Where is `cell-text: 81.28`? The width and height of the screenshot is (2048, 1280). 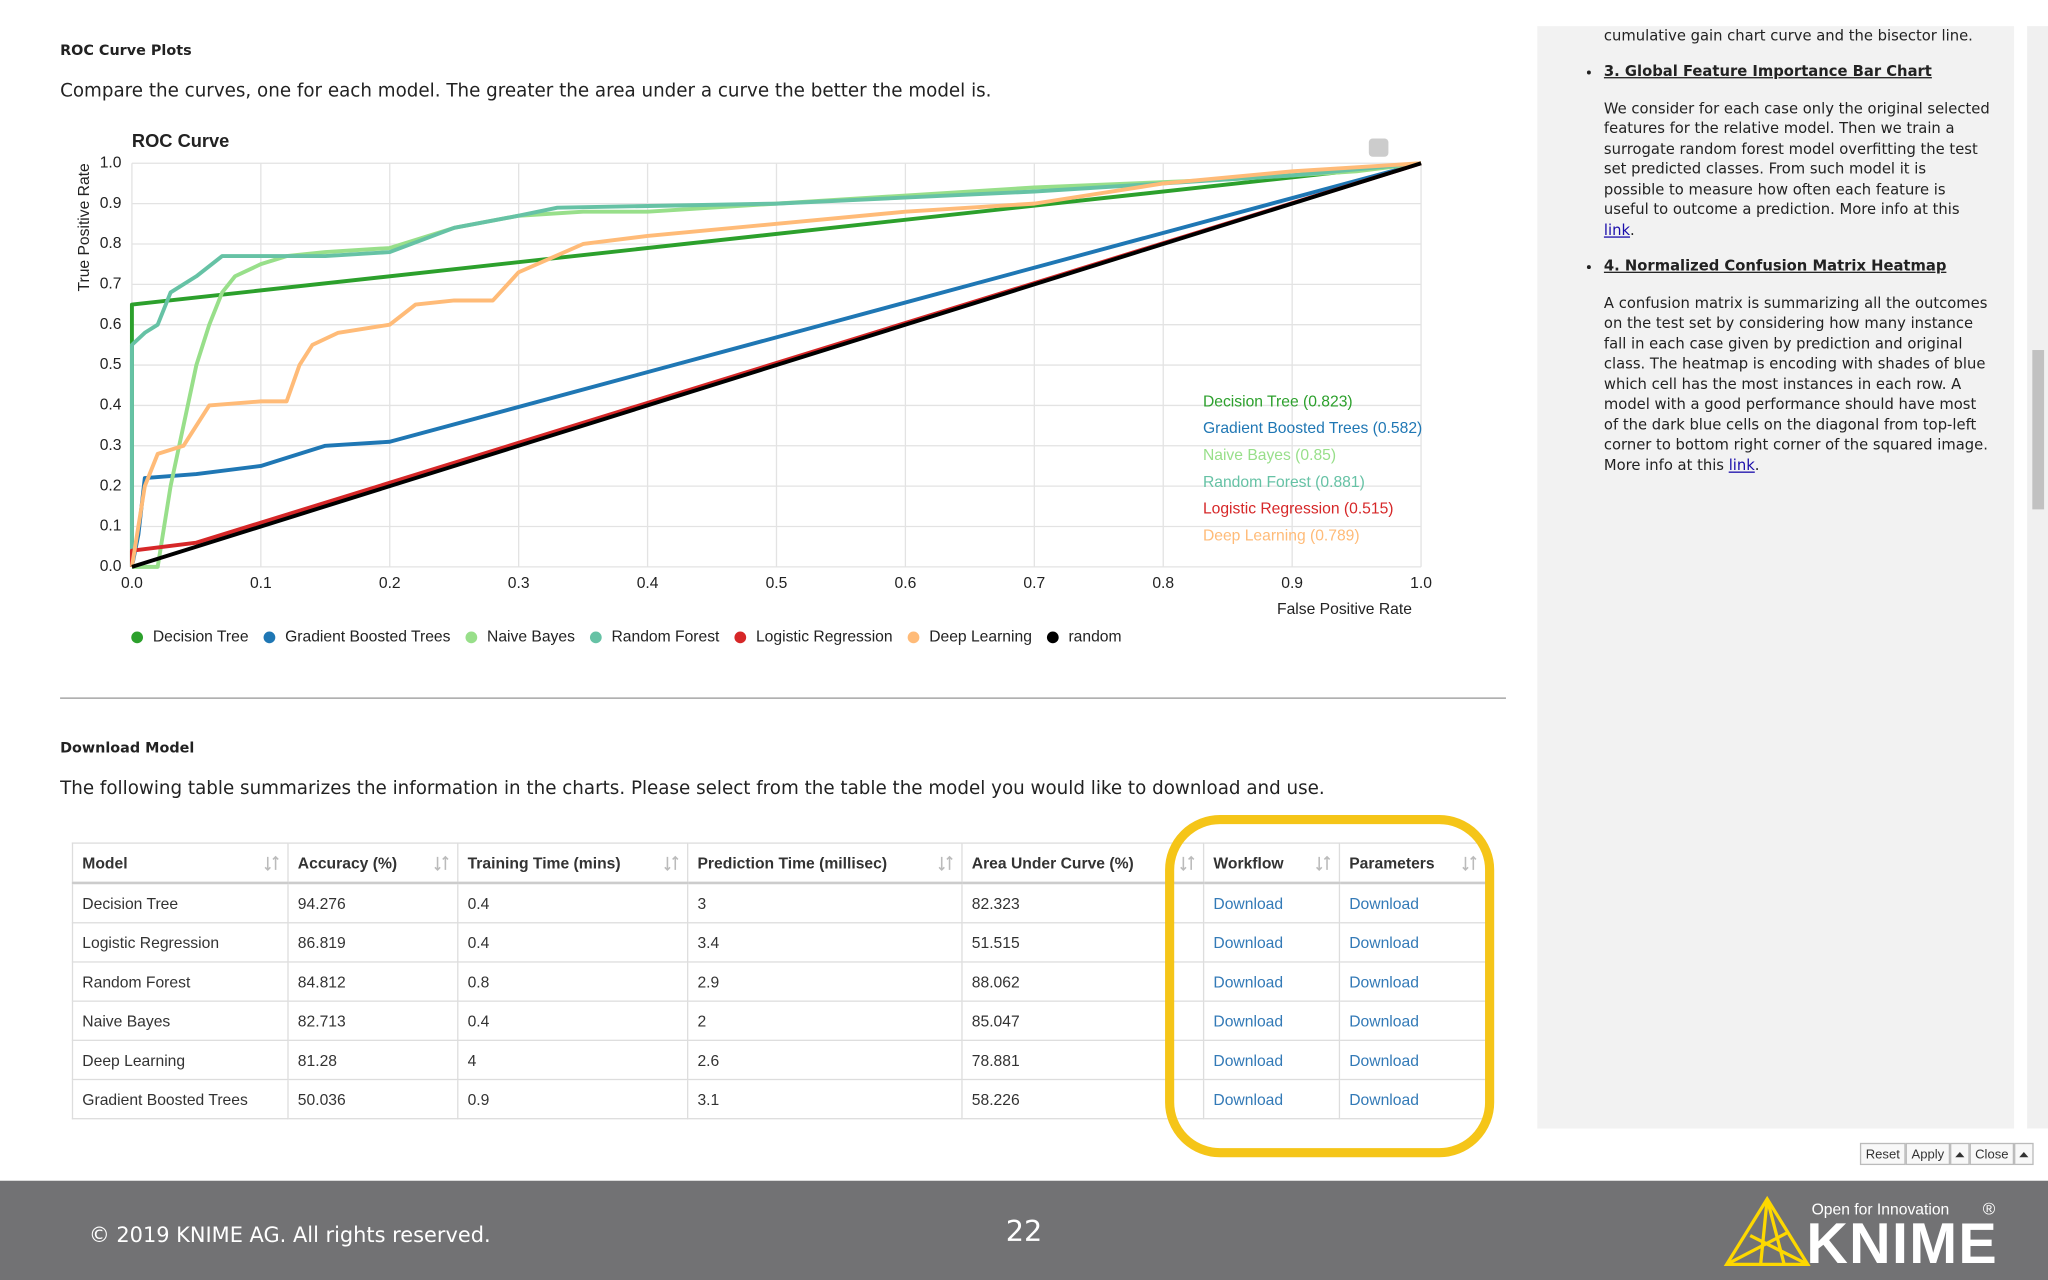
cell-text: 81.28 is located at coordinates (317, 1060).